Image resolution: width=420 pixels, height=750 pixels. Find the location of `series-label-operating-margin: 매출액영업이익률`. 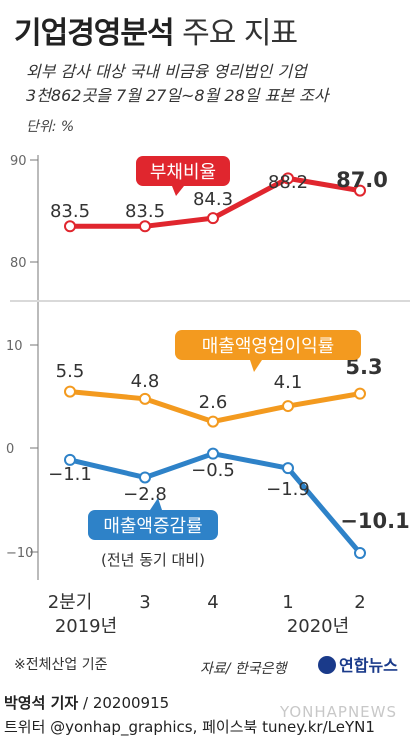

series-label-operating-margin: 매출액영업이익률 is located at coordinates (268, 346).